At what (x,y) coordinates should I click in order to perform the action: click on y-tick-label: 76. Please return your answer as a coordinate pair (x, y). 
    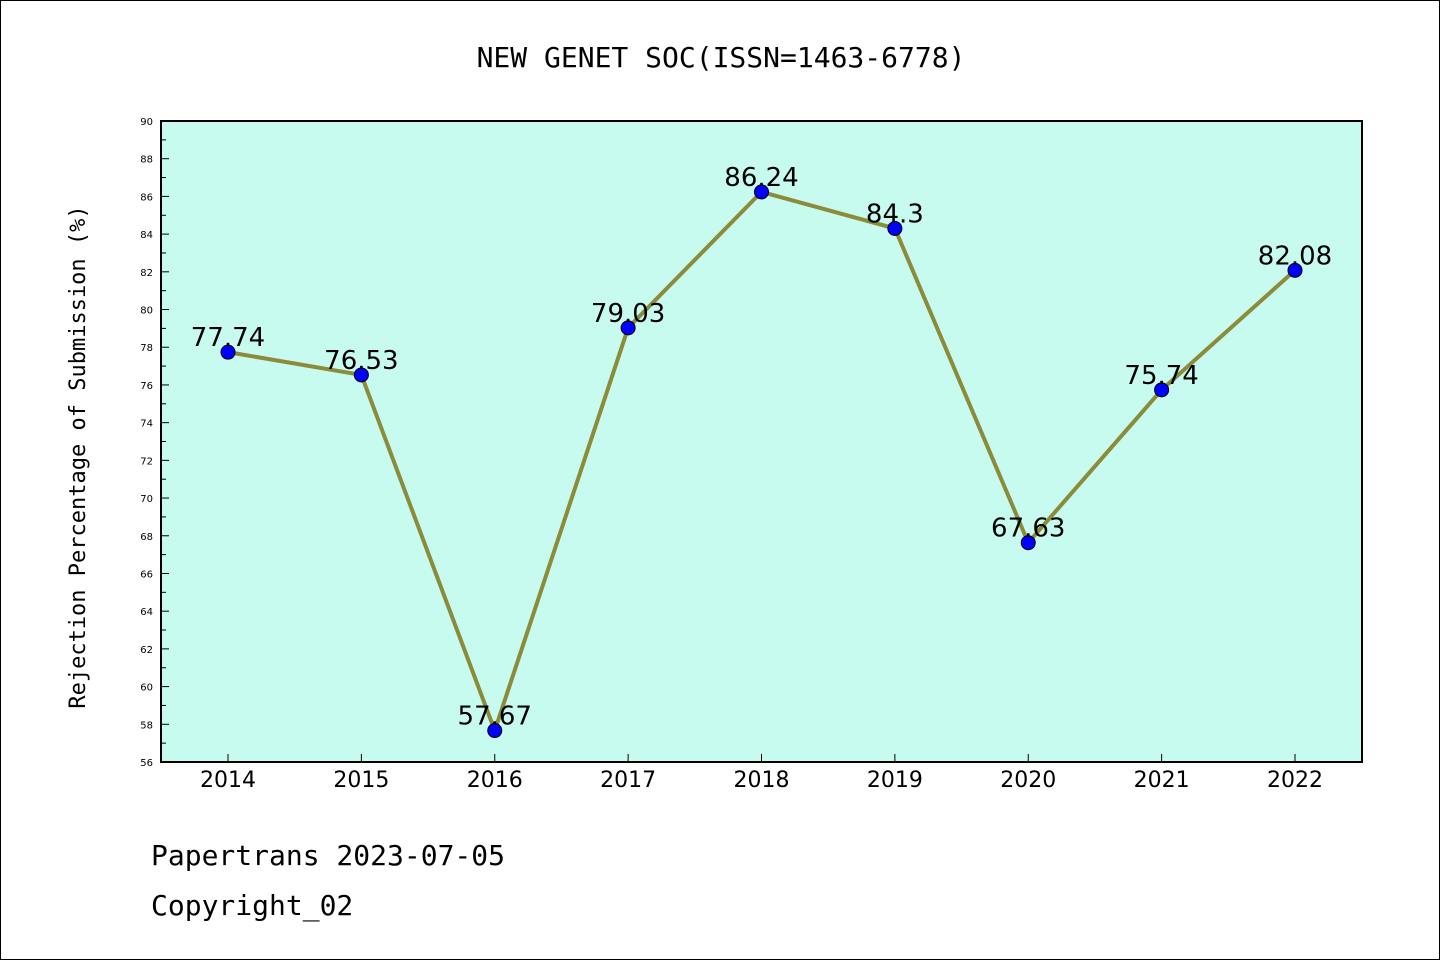
    Looking at the image, I should click on (146, 386).